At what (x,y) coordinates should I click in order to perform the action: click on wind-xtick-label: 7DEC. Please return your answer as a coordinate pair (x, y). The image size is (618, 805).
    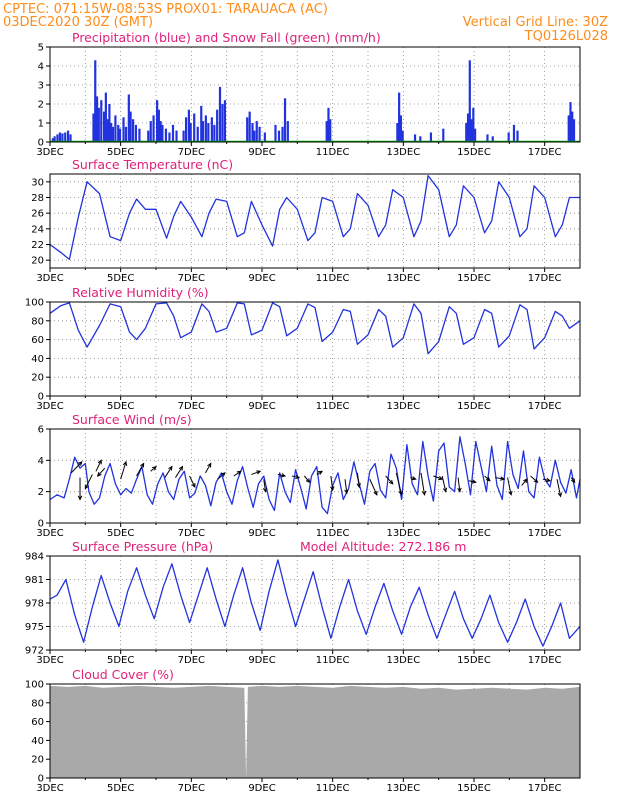
    Looking at the image, I should click on (191, 533).